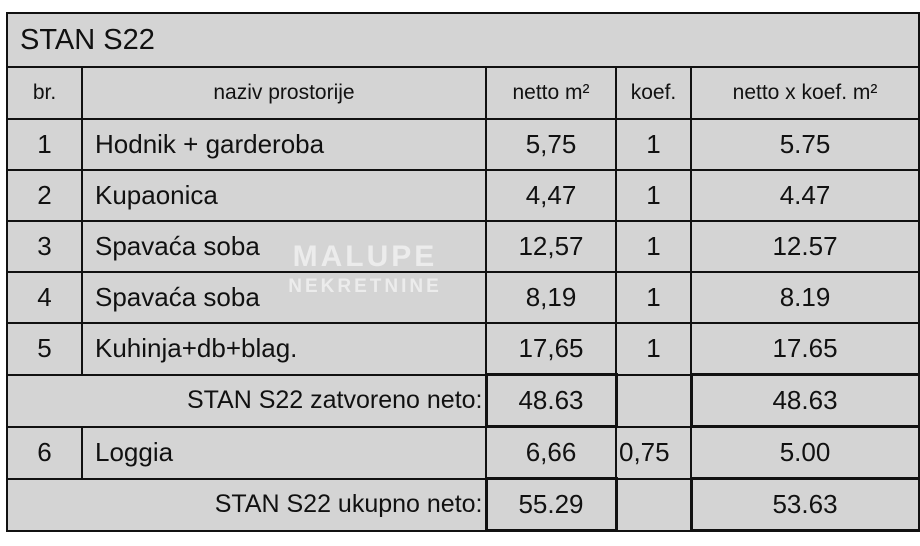 The width and height of the screenshot is (920, 546). I want to click on room-netto-koef: 5.00, so click(804, 452).